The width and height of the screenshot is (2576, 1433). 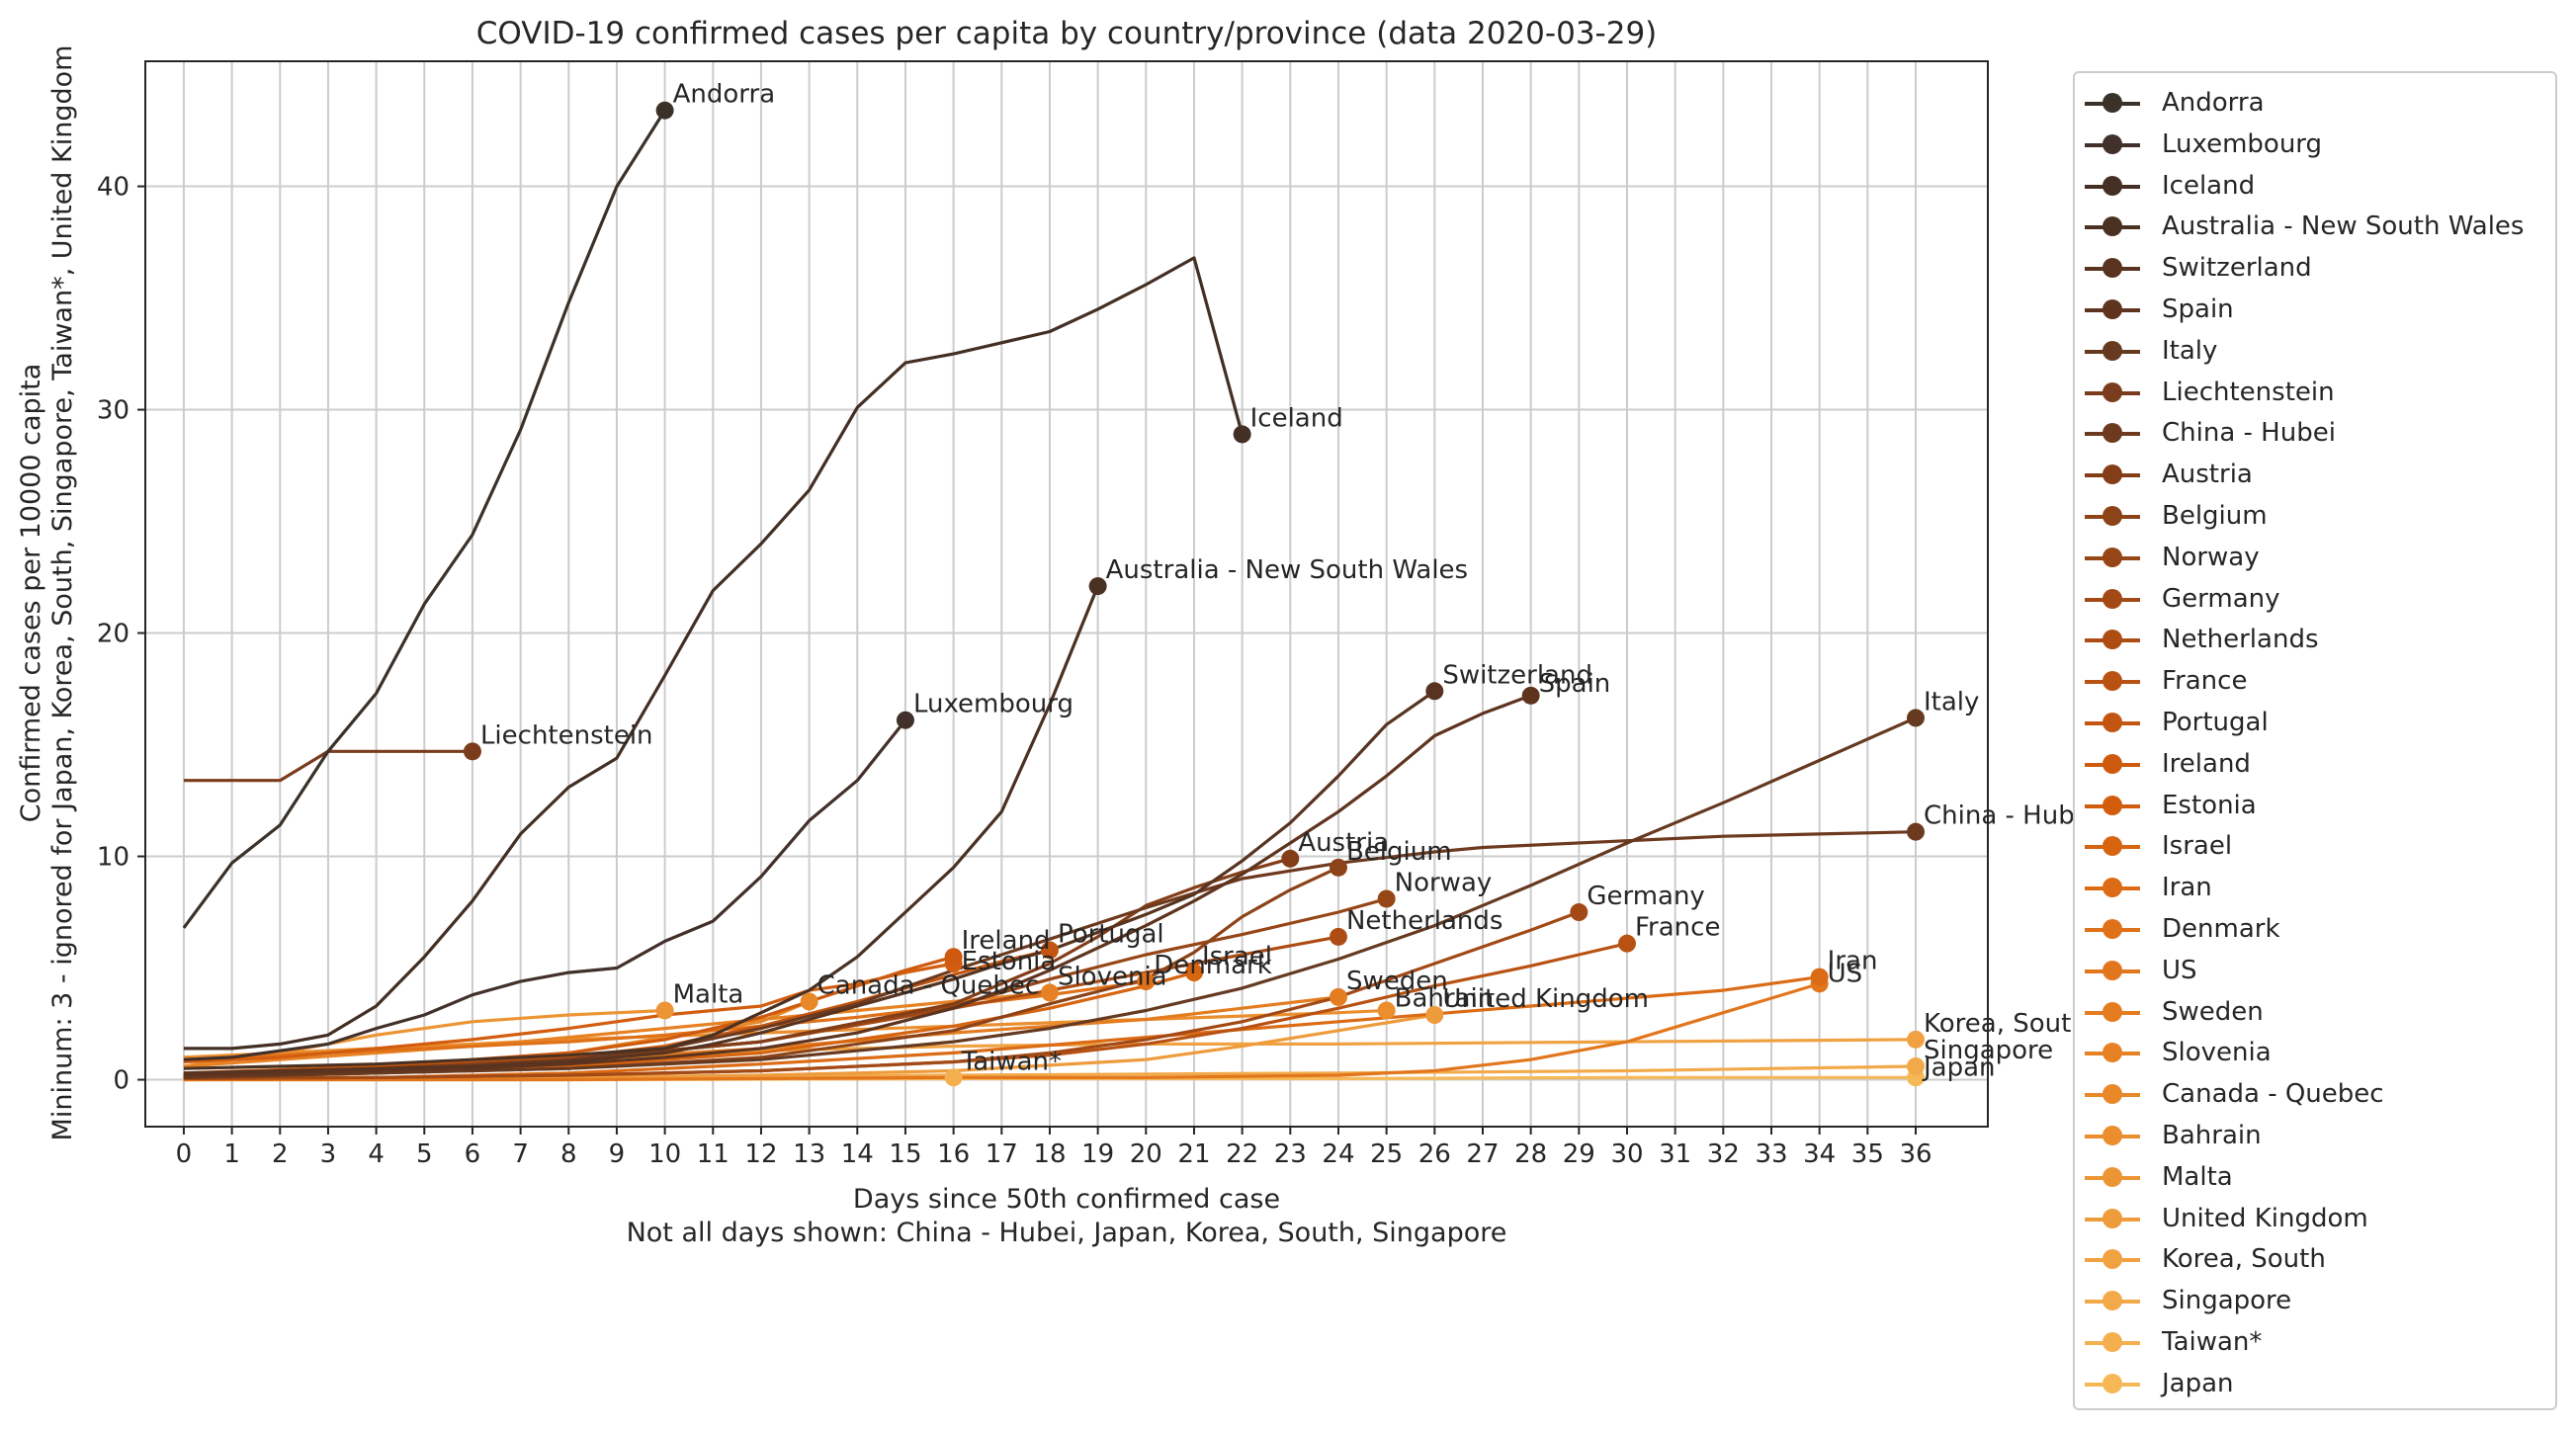 What do you see at coordinates (2265, 1218) in the screenshot?
I see `legend-label: United Kingdom` at bounding box center [2265, 1218].